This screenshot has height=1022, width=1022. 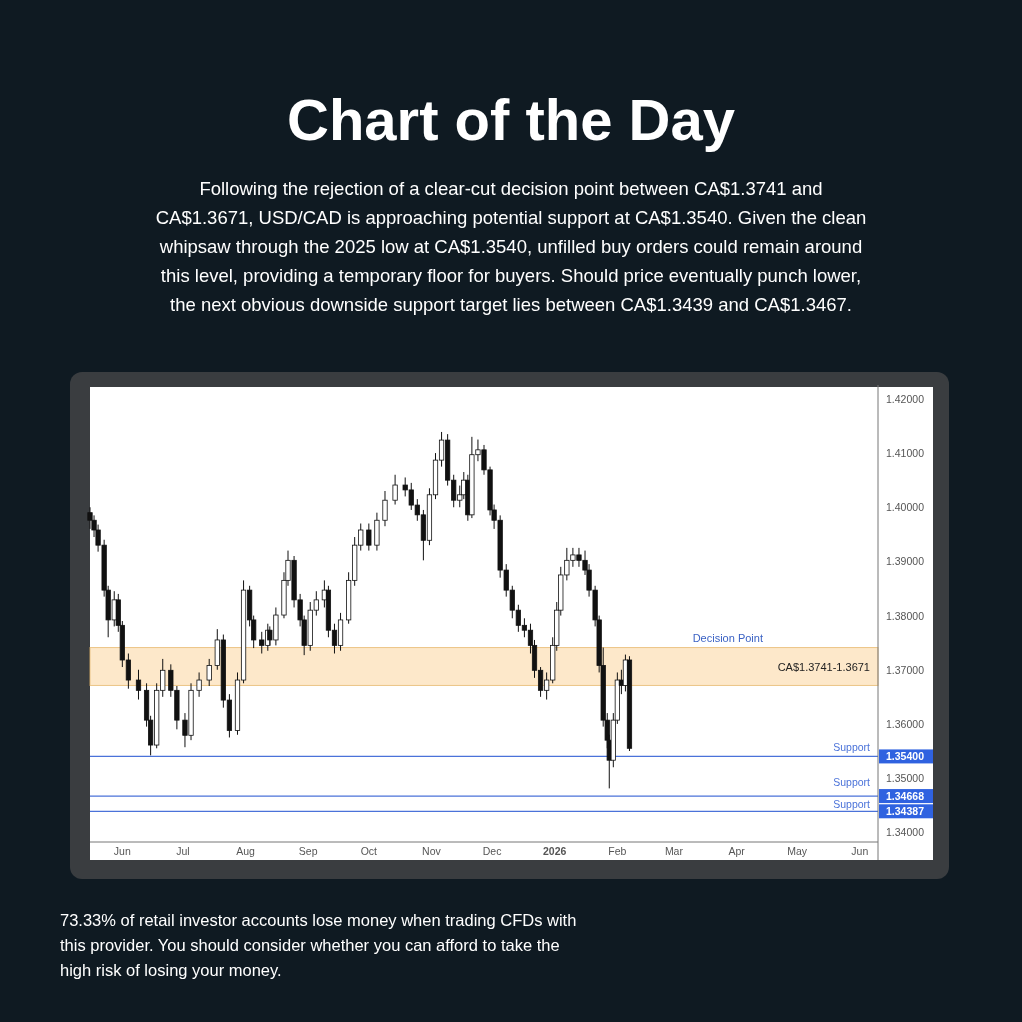 What do you see at coordinates (492, 851) in the screenshot?
I see `x-tick-label: Dec` at bounding box center [492, 851].